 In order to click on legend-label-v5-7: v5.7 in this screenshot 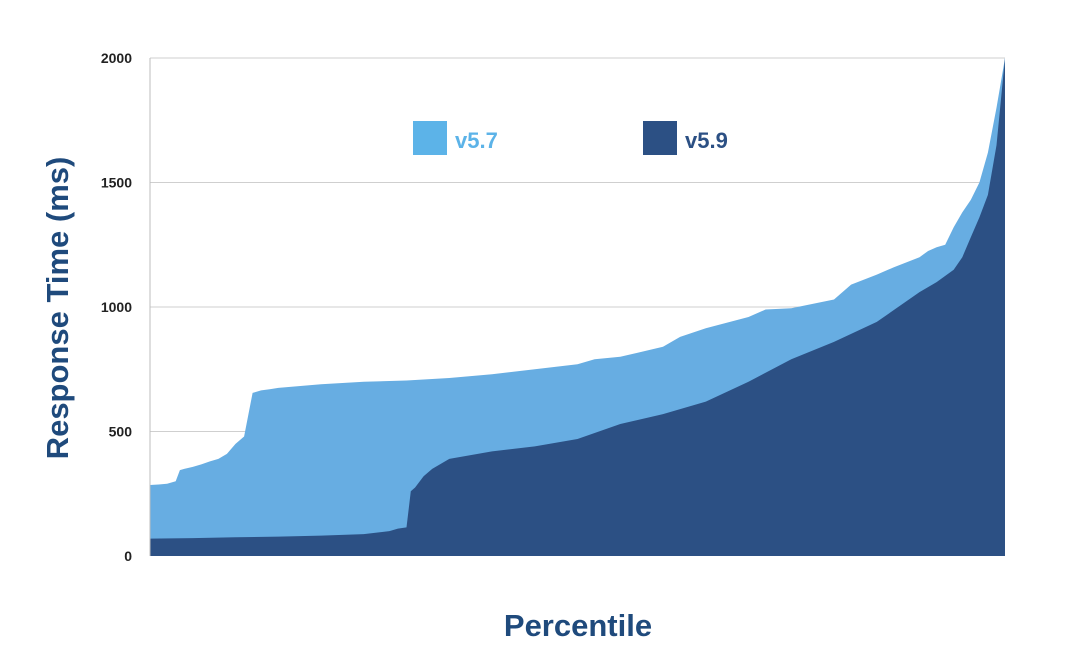, I will do `click(476, 140)`.